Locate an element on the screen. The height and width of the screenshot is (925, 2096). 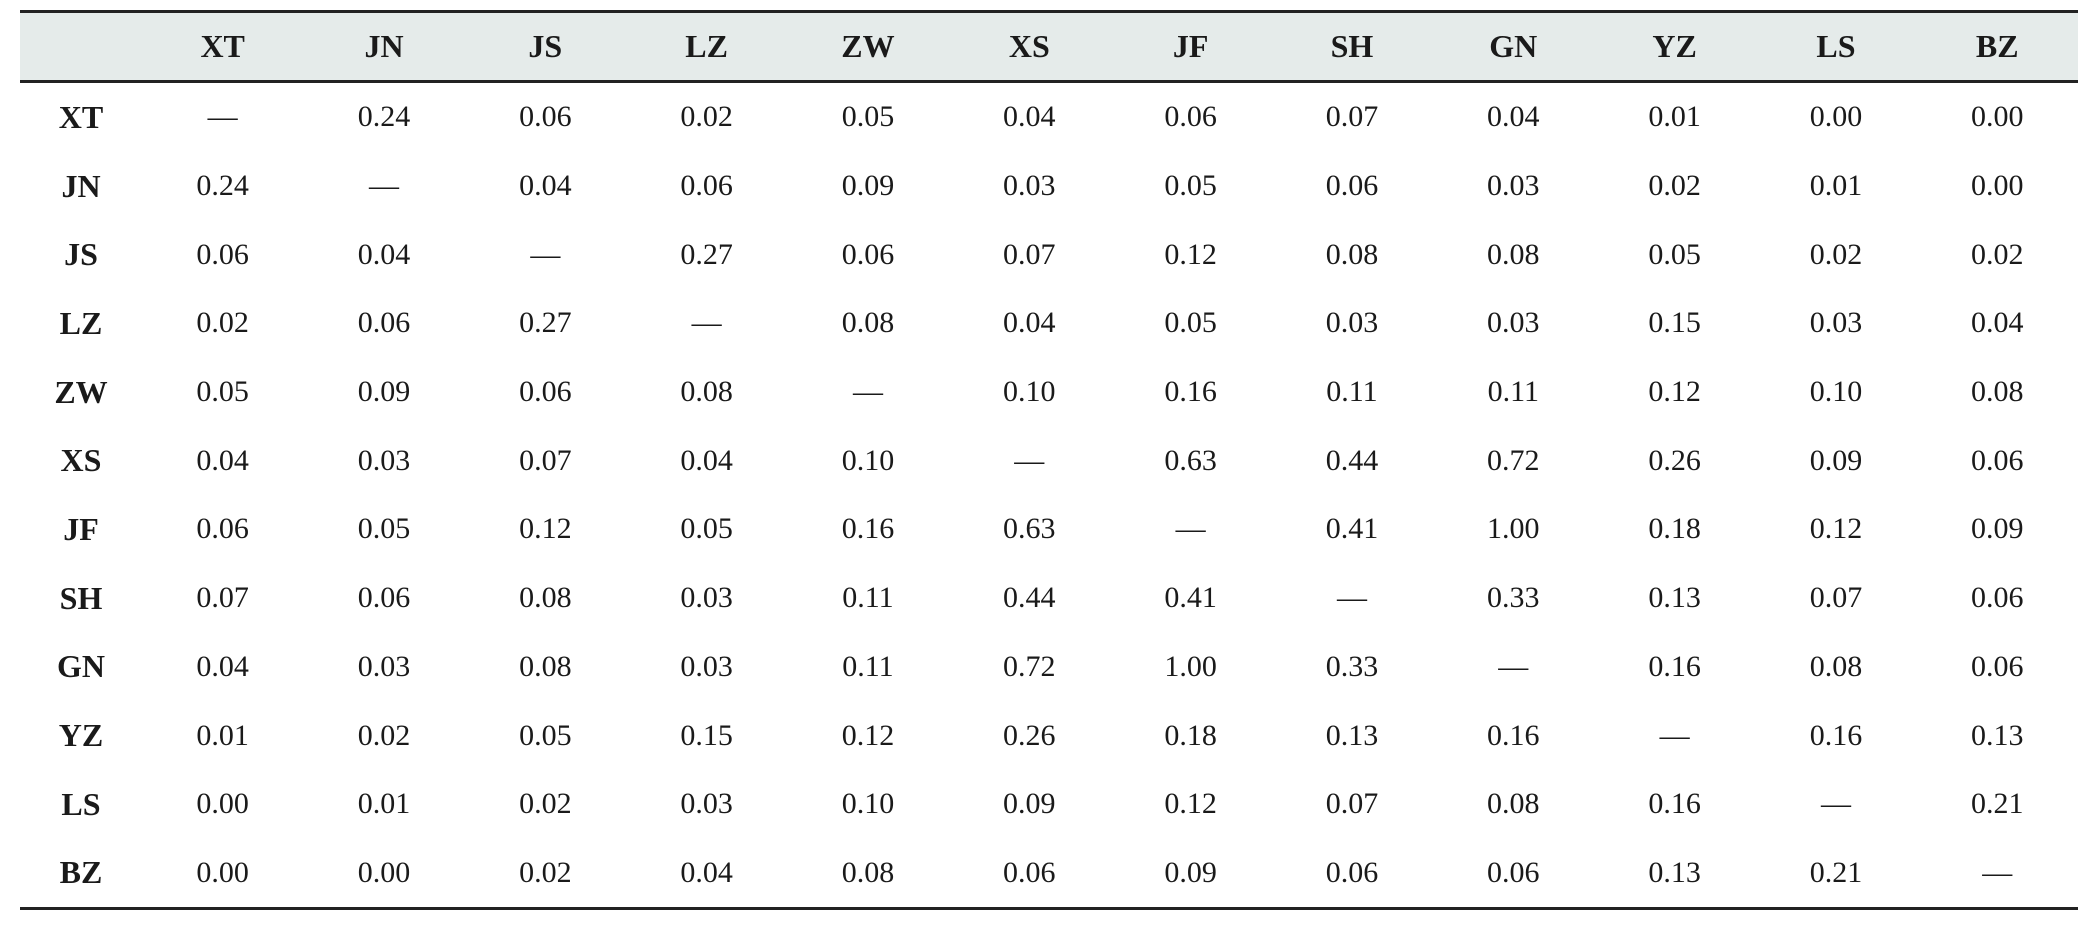
row-header: JN is located at coordinates (81, 185).